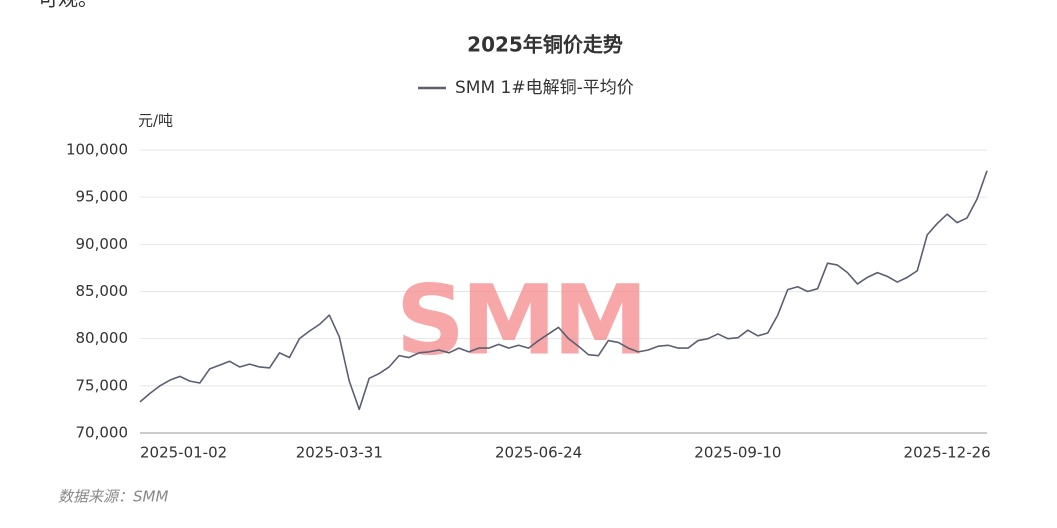 Image resolution: width=1057 pixels, height=528 pixels. Describe the element at coordinates (947, 453) in the screenshot. I see `x-tick-label: 2025-12-26` at that location.